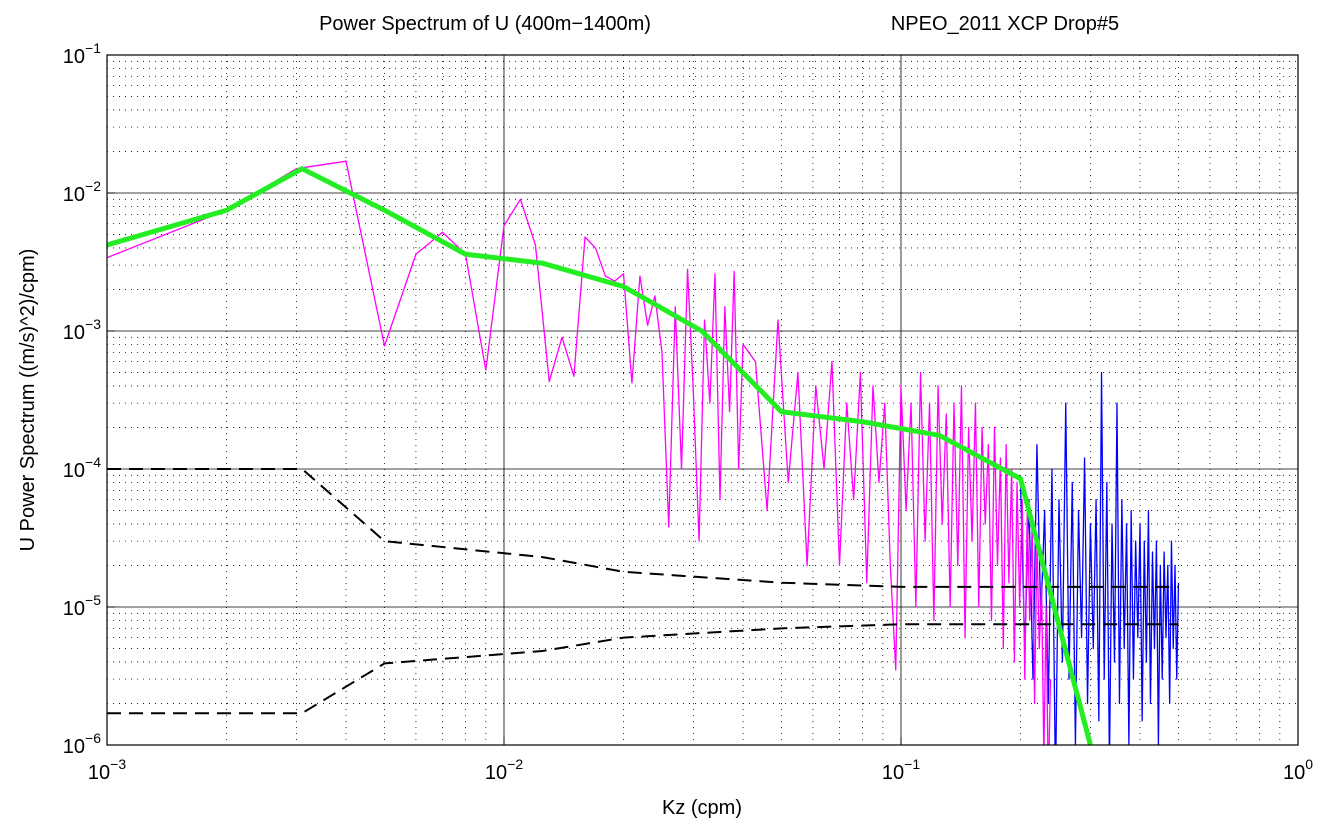 This screenshot has height=825, width=1322. Describe the element at coordinates (901, 770) in the screenshot. I see `x-tick-label: 10⁻¹` at that location.